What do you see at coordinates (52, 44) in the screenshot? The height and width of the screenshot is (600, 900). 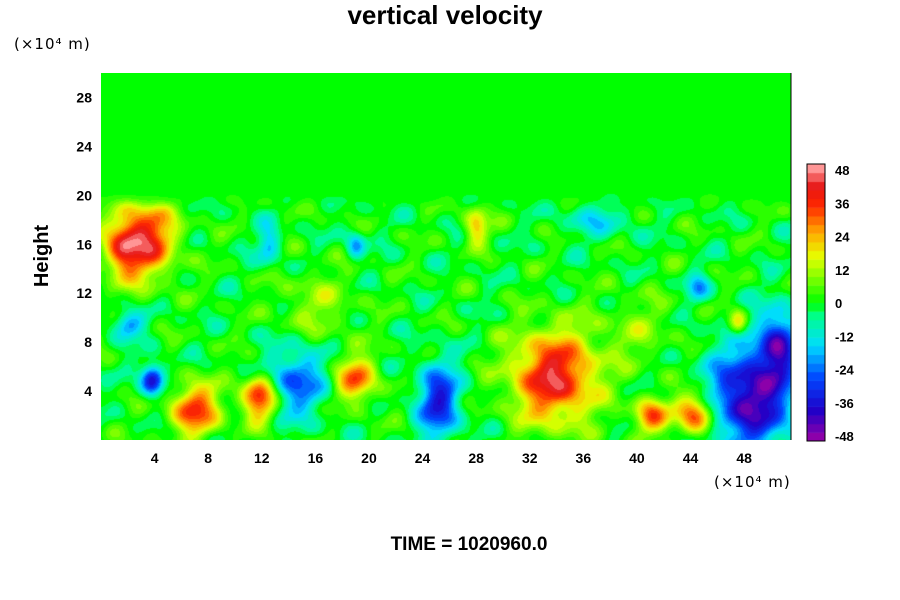 I see `y-axis-unit: (×10⁴ m)` at bounding box center [52, 44].